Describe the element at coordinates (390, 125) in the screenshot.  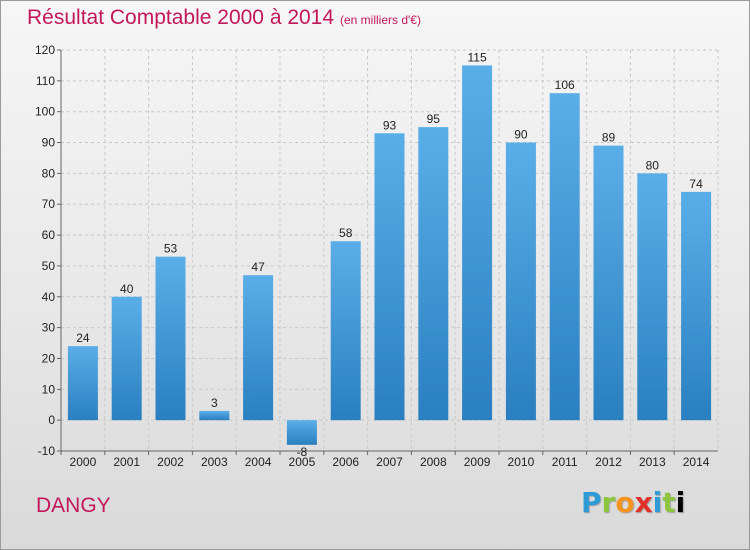
I see `data-label-2007: 93` at that location.